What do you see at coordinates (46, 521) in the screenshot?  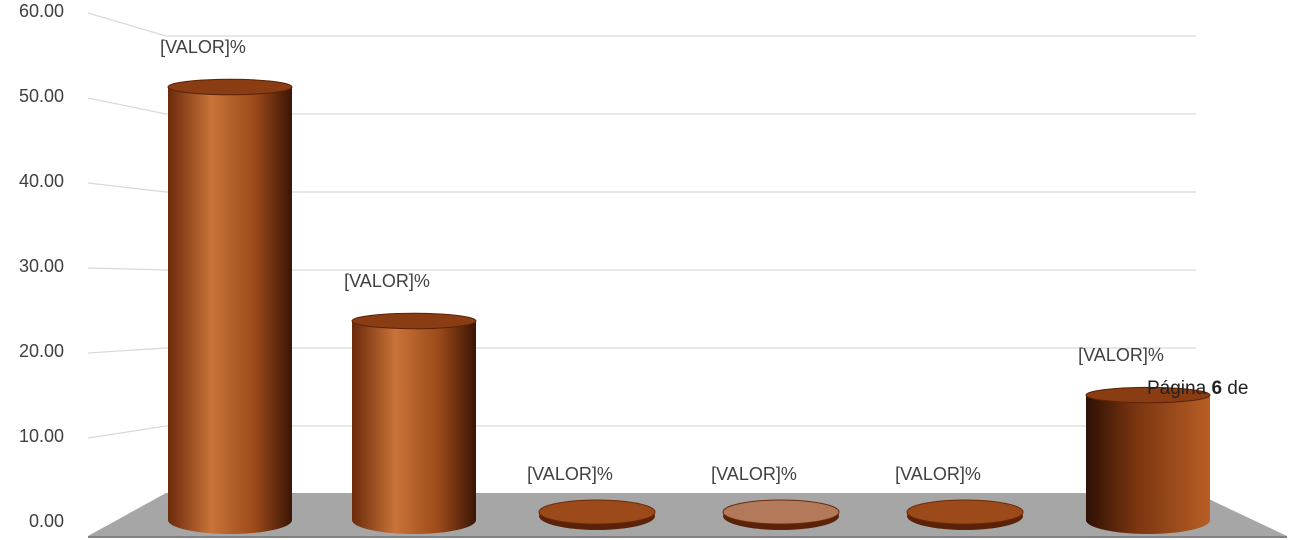 I see `y-tick-label: 0.00` at bounding box center [46, 521].